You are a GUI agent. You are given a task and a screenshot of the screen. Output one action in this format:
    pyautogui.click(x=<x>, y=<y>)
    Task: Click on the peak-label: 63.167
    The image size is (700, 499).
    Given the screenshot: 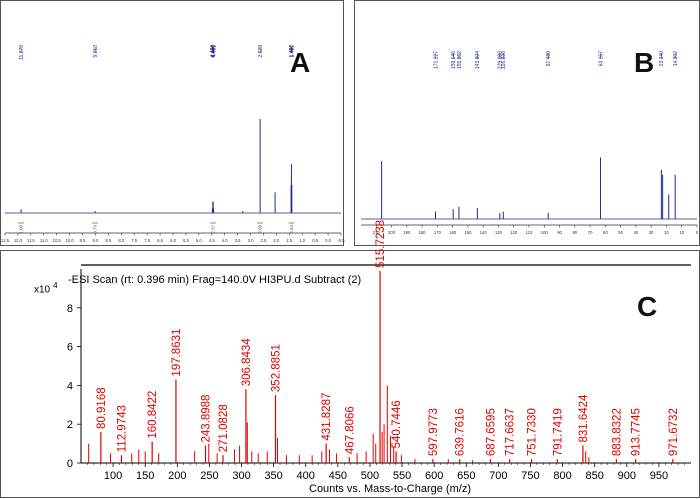 What is the action you would take?
    pyautogui.click(x=601, y=59)
    